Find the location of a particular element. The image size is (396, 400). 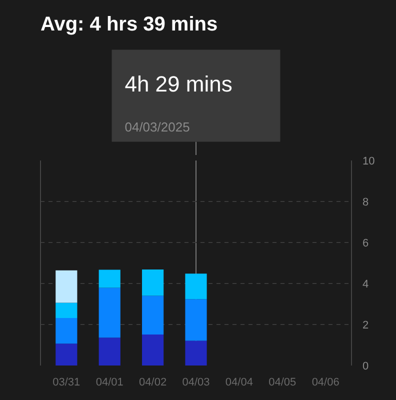

x-tick-label: 03/31 is located at coordinates (66, 382).